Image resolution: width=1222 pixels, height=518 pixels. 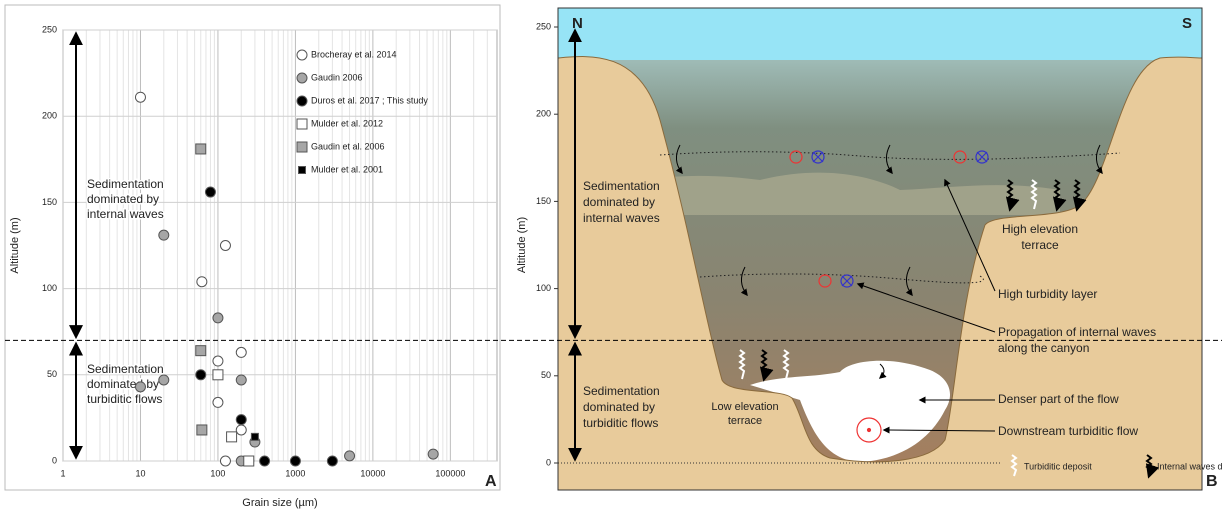 What do you see at coordinates (1047, 294) in the screenshot?
I see `annotation: High turbidity layer` at bounding box center [1047, 294].